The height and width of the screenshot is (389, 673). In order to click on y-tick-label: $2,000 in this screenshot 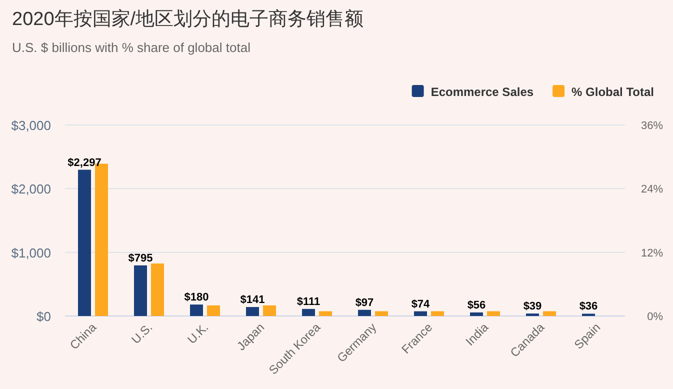, I will do `click(31, 189)`.